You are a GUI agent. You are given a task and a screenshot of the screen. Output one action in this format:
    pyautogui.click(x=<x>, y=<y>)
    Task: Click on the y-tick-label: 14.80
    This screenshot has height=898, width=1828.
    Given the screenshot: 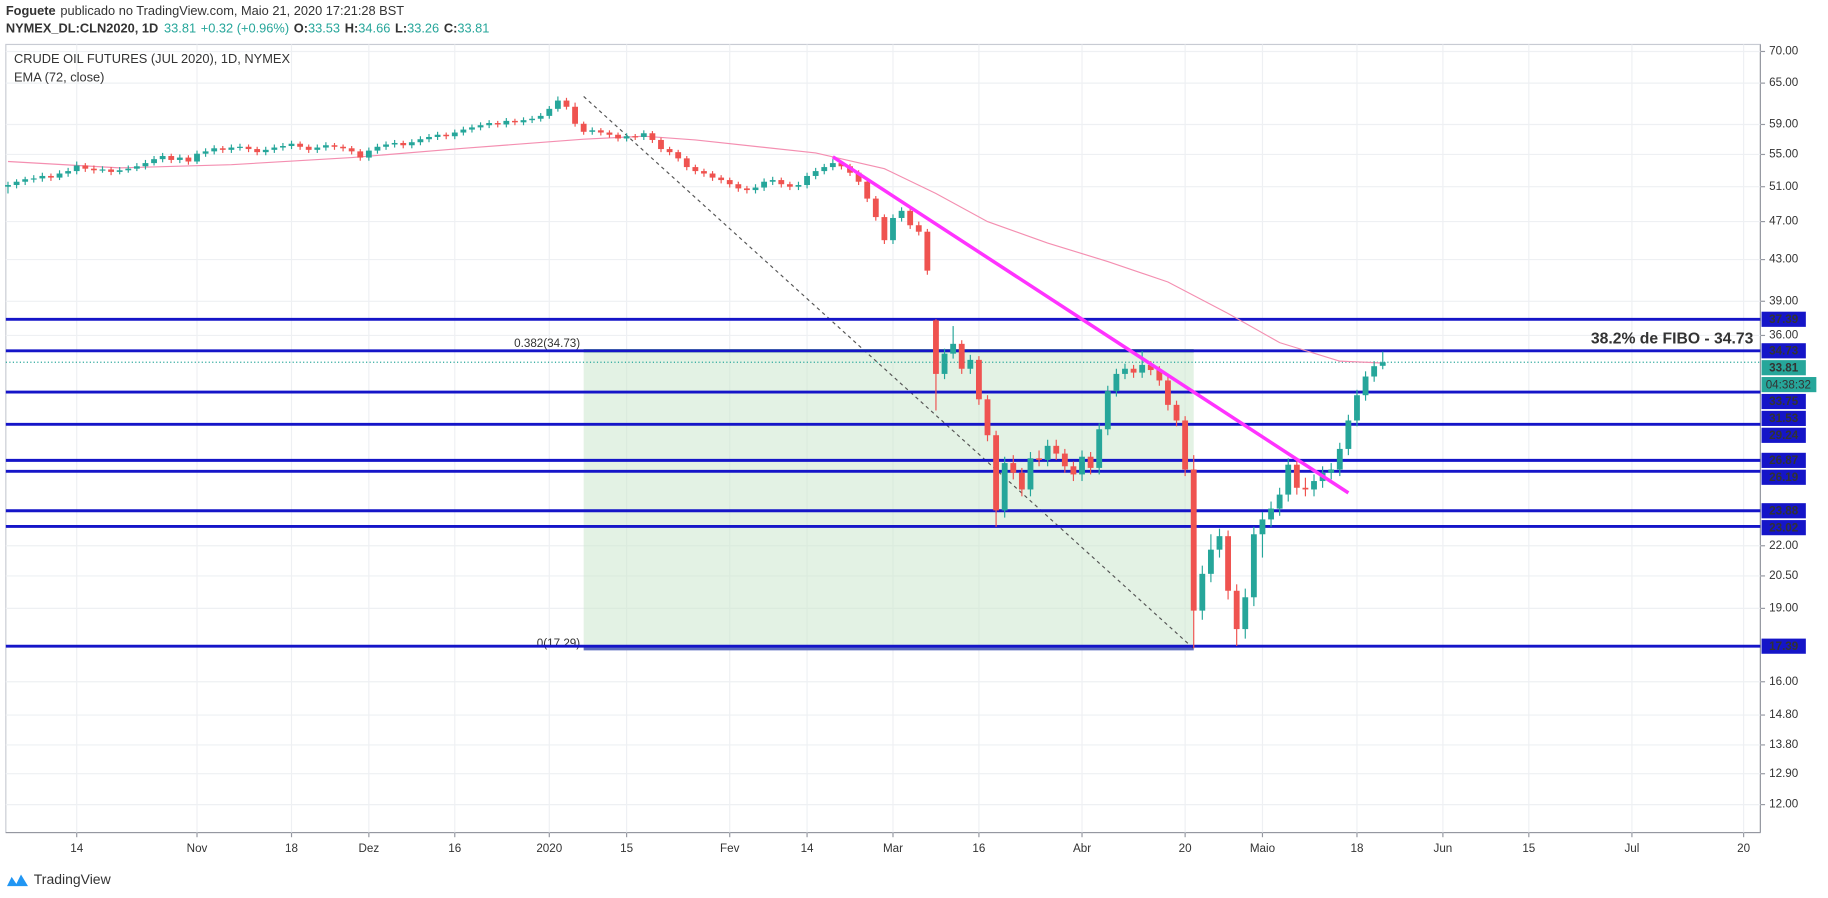 What is the action you would take?
    pyautogui.click(x=1784, y=714)
    